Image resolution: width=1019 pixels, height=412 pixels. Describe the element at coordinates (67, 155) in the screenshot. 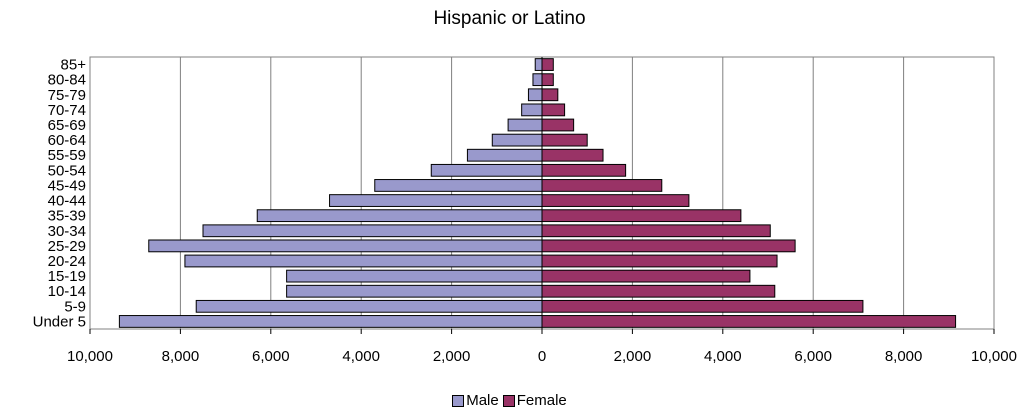

I see `y-tick-label: 55-59` at that location.